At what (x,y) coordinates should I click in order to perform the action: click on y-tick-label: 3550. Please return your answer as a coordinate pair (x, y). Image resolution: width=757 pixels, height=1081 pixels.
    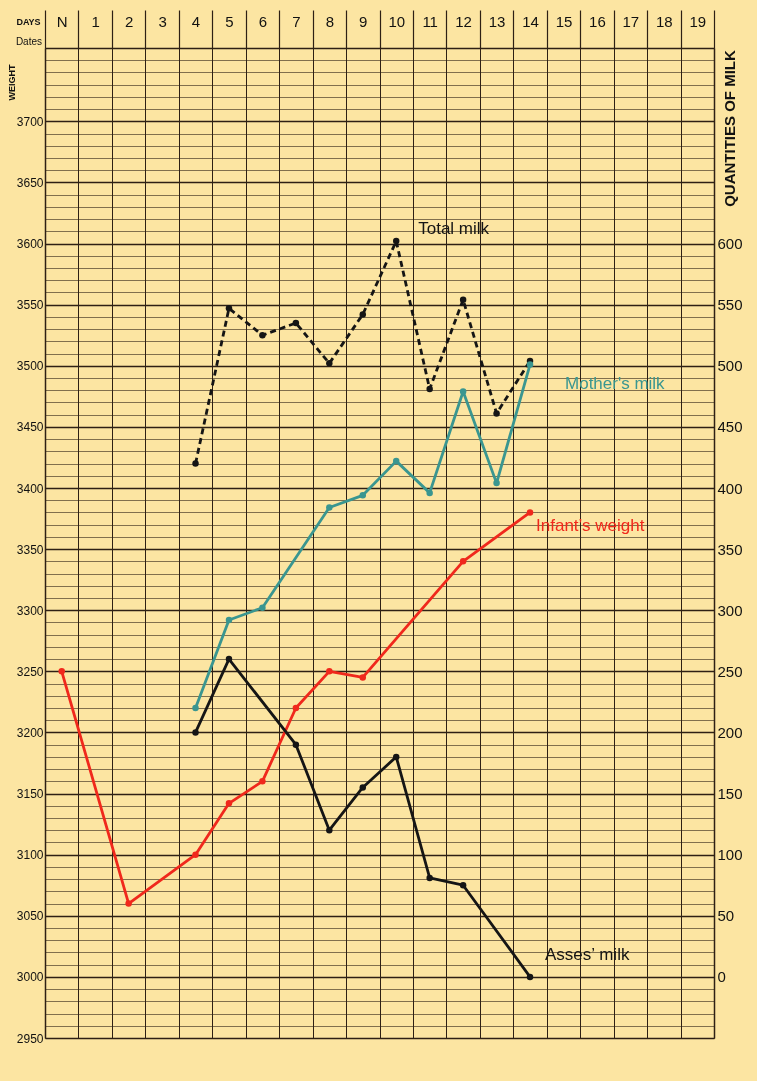
    Looking at the image, I should click on (30, 305).